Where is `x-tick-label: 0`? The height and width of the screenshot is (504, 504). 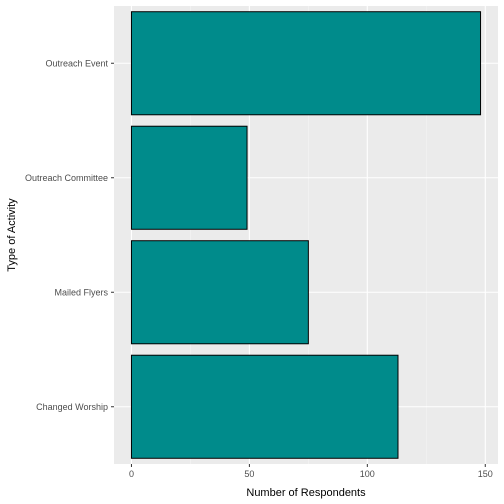 x-tick-label: 0 is located at coordinates (131, 474).